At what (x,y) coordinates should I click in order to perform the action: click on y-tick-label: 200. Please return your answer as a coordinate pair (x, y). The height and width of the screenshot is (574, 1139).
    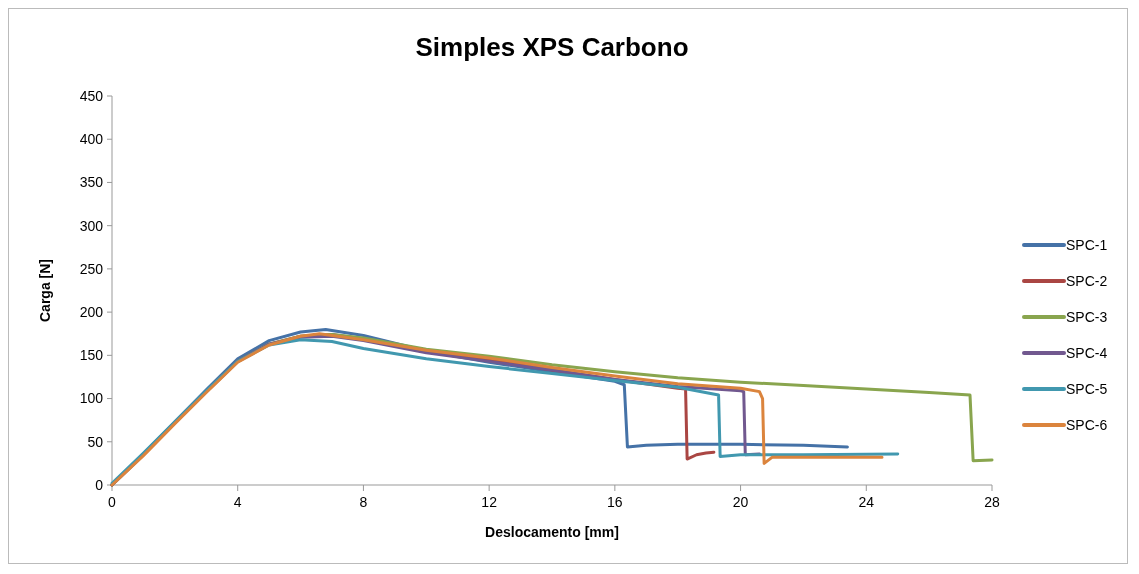
    Looking at the image, I should click on (91, 312).